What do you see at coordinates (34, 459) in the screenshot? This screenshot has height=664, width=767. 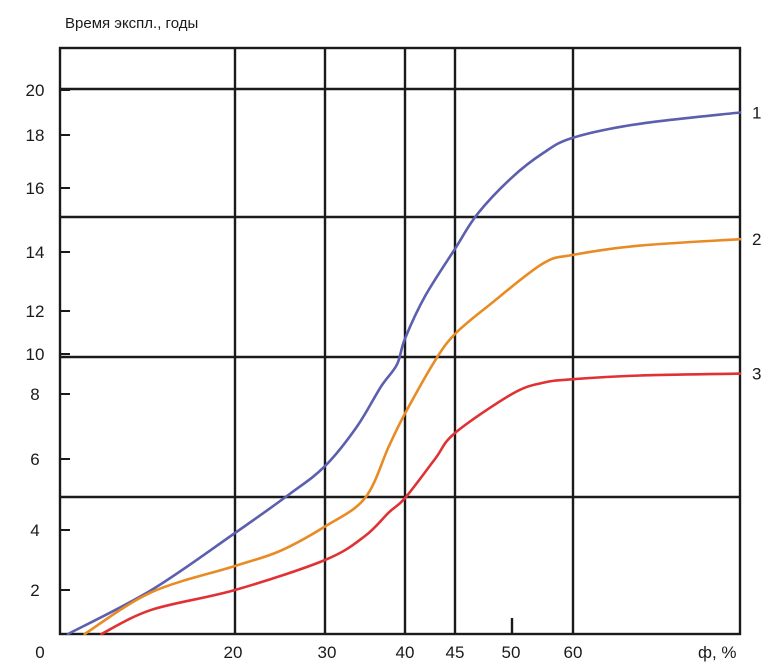 I see `y-tick-label: 6` at bounding box center [34, 459].